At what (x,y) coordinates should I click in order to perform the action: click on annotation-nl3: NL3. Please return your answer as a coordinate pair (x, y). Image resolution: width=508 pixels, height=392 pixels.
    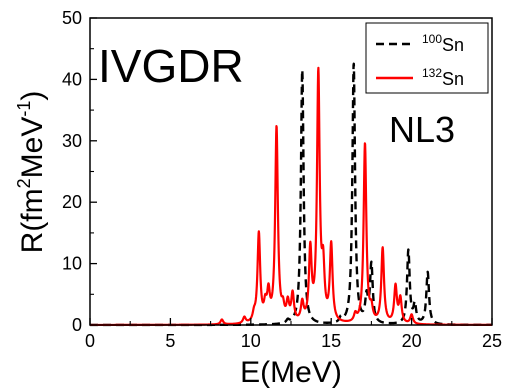
    Looking at the image, I should click on (422, 129).